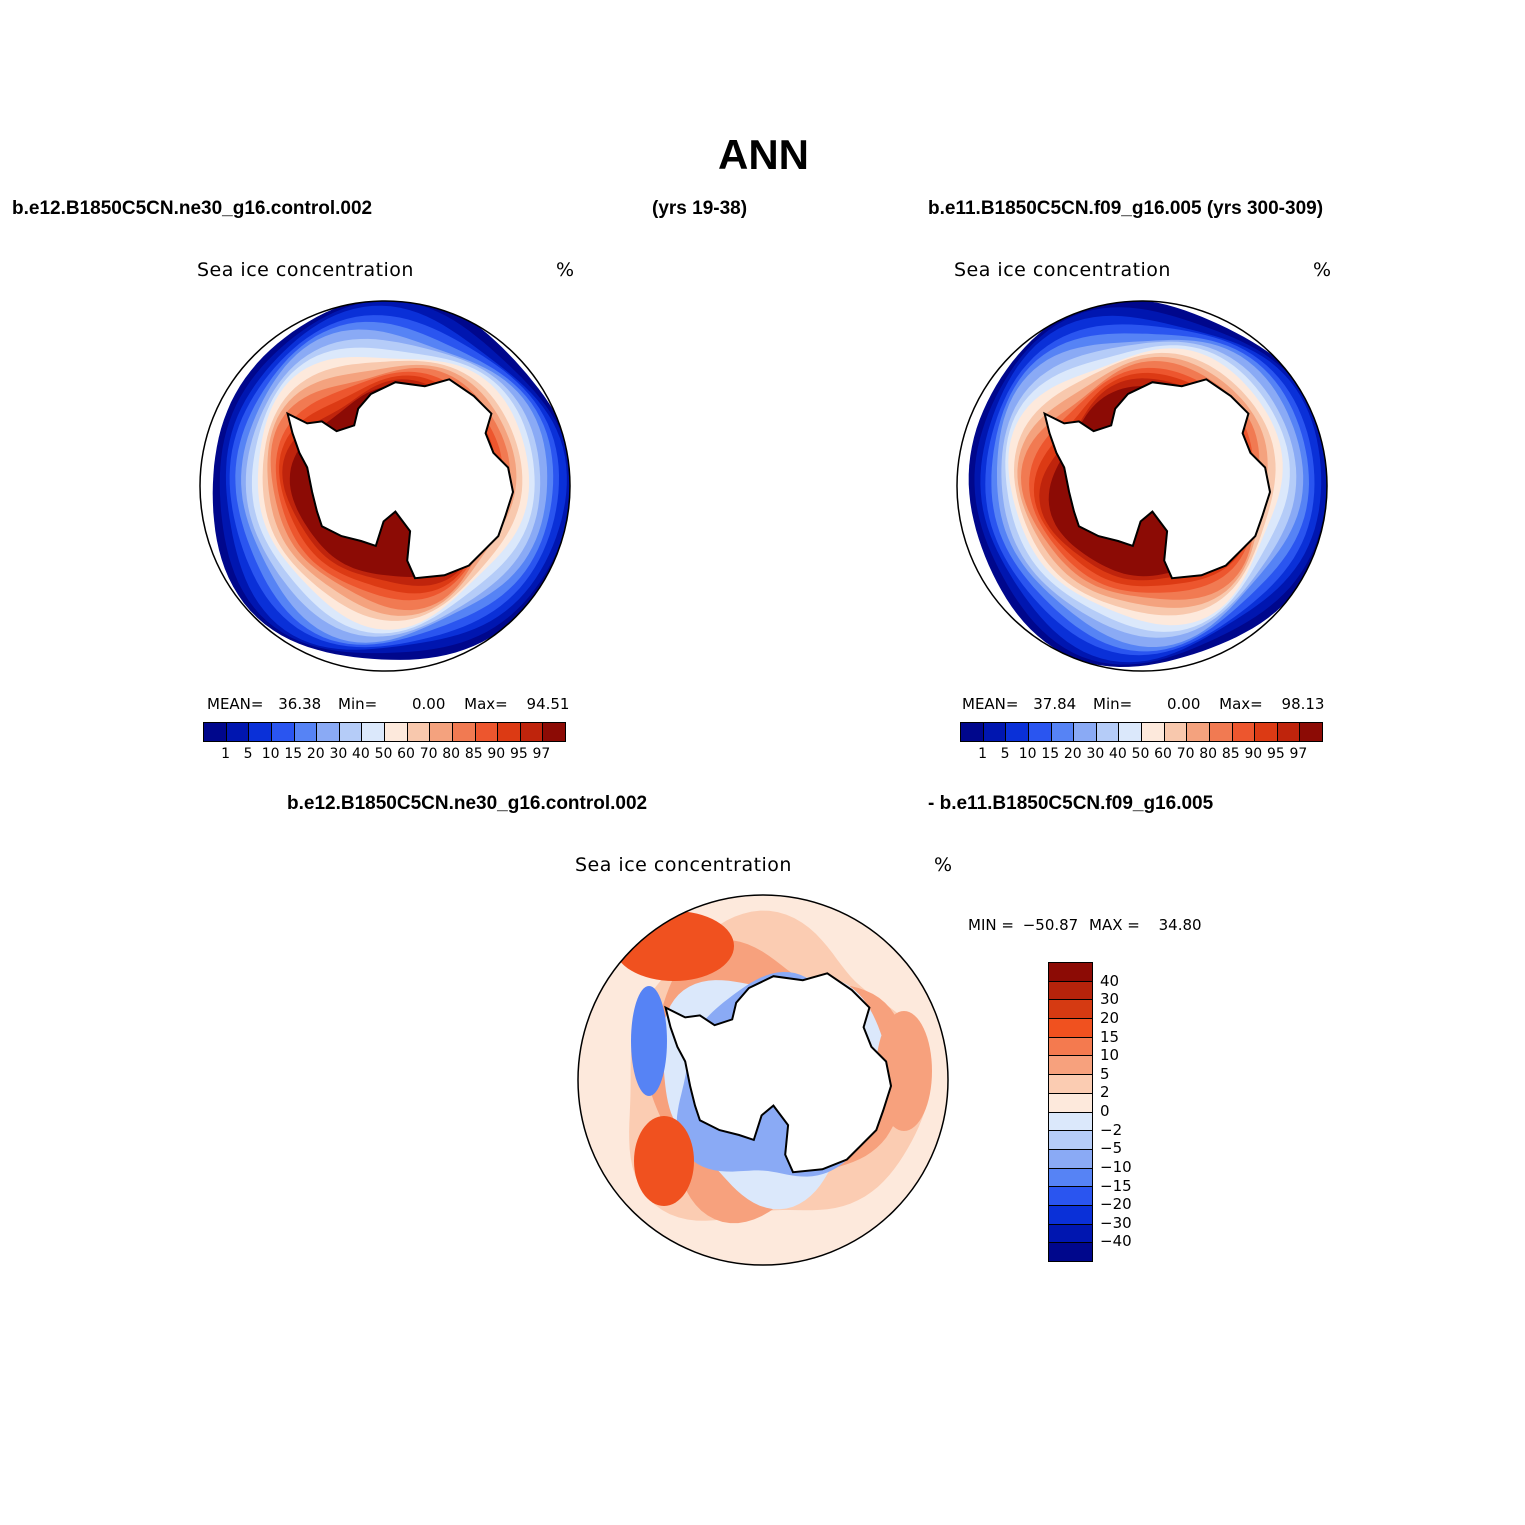 This screenshot has height=1525, width=1525. Describe the element at coordinates (1105, 1111) in the screenshot. I see `colorbar-tick-label: 0` at that location.